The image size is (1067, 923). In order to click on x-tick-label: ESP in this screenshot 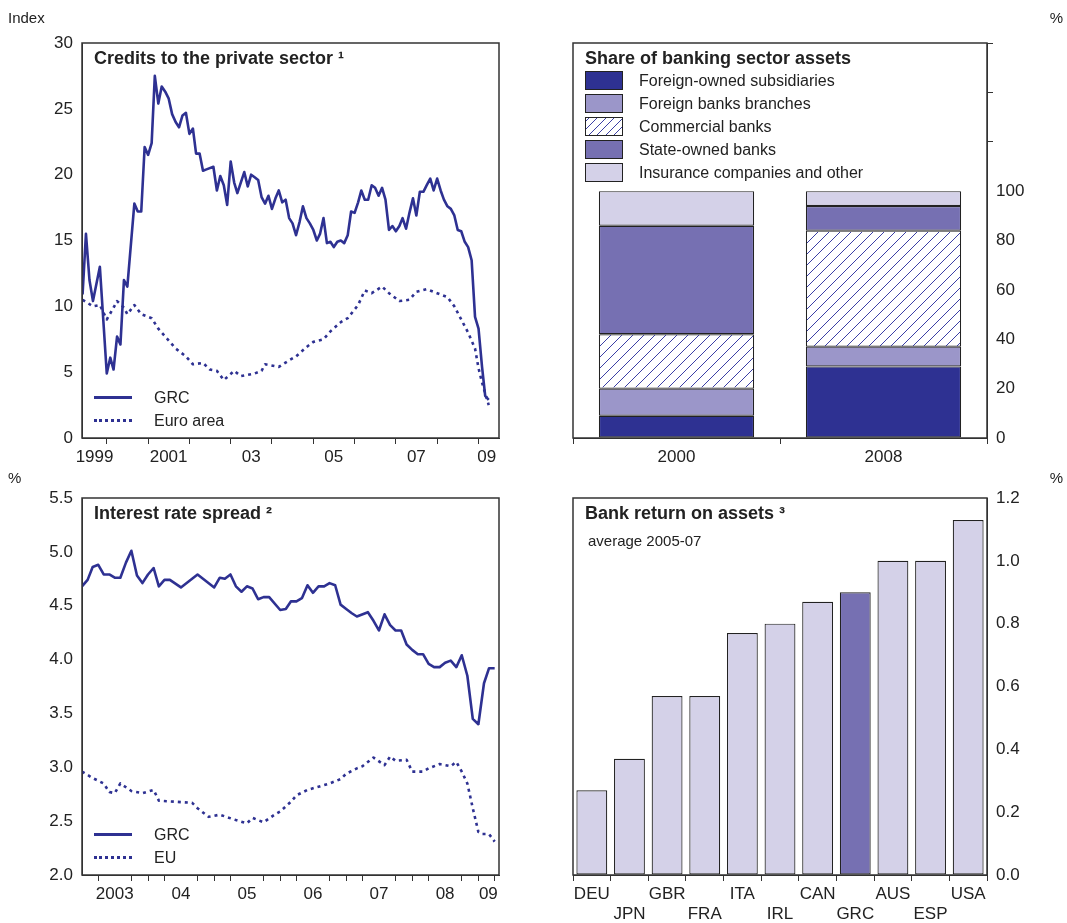, I will do `click(930, 913)`.